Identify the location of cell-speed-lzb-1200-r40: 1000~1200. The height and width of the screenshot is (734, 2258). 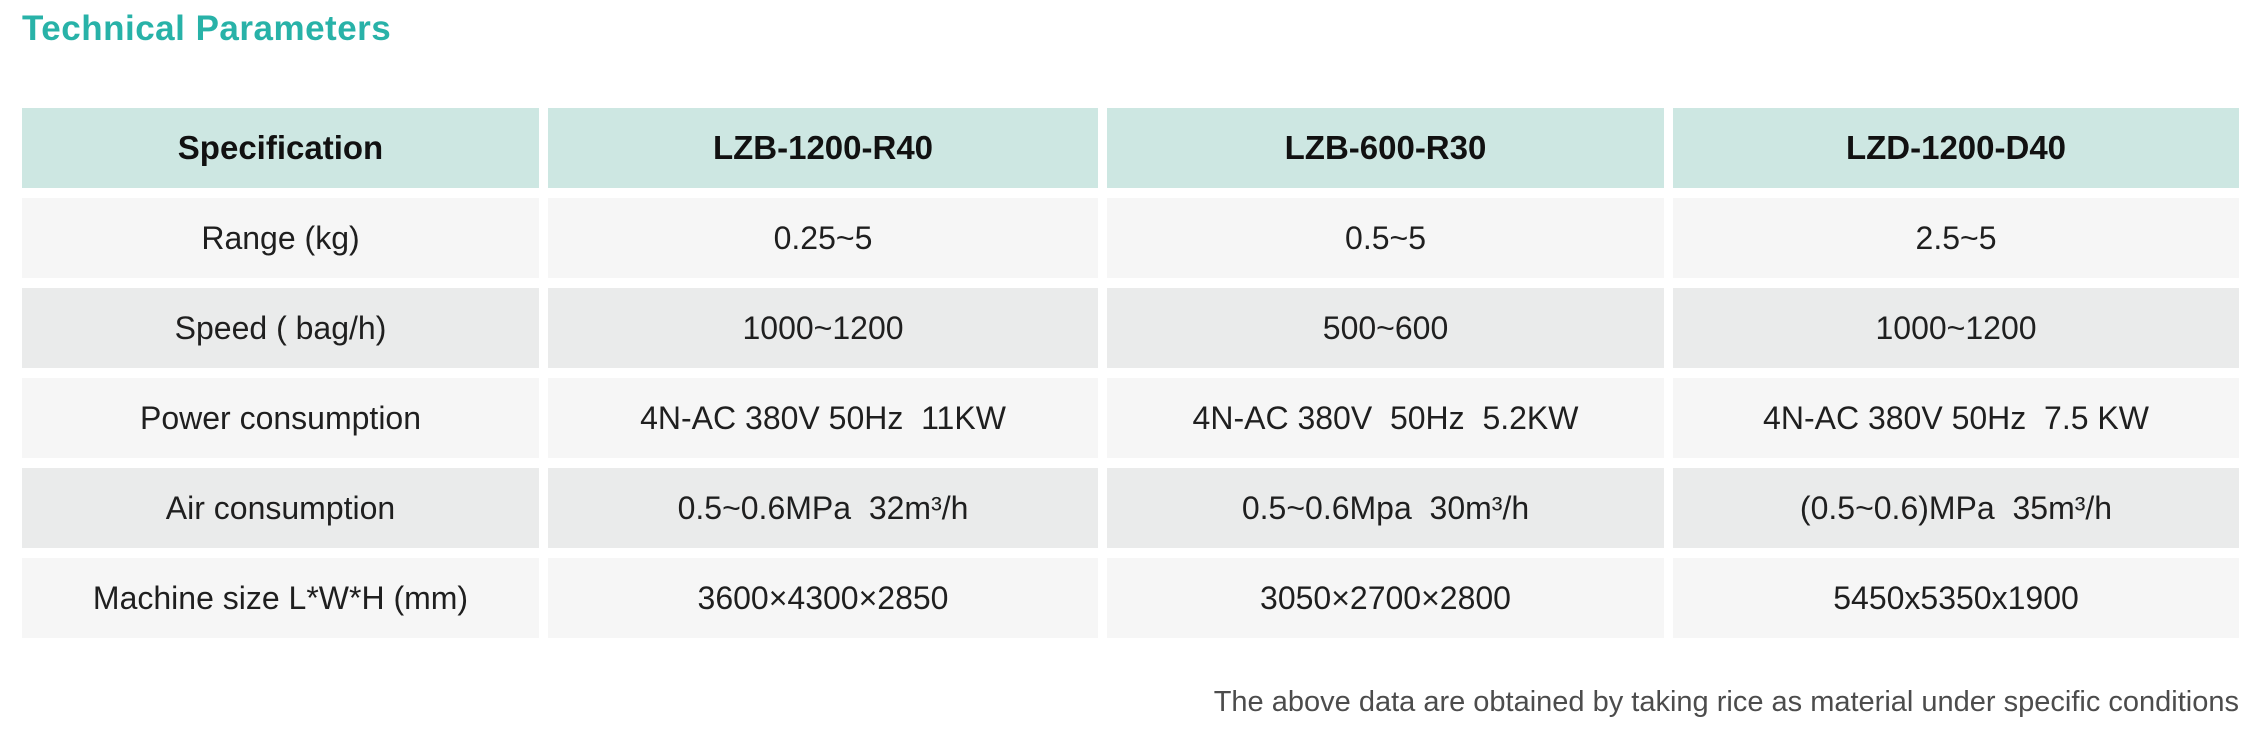
(823, 328).